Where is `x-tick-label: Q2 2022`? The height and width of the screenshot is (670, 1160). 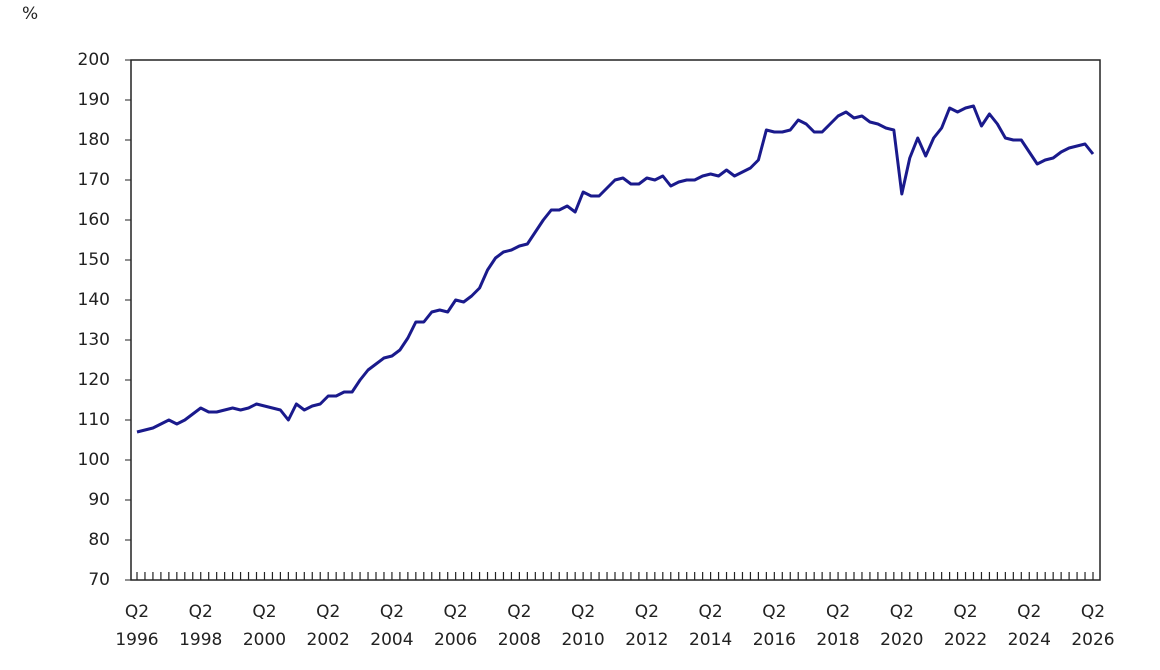 x-tick-label: Q2 2022 is located at coordinates (965, 626).